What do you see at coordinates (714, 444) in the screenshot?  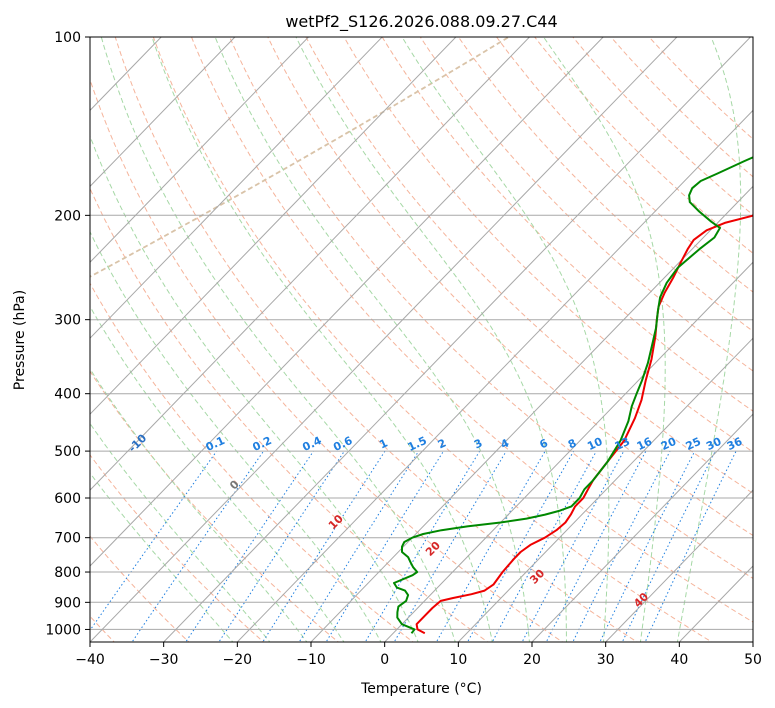 I see `mixing-ratio-label: 30` at bounding box center [714, 444].